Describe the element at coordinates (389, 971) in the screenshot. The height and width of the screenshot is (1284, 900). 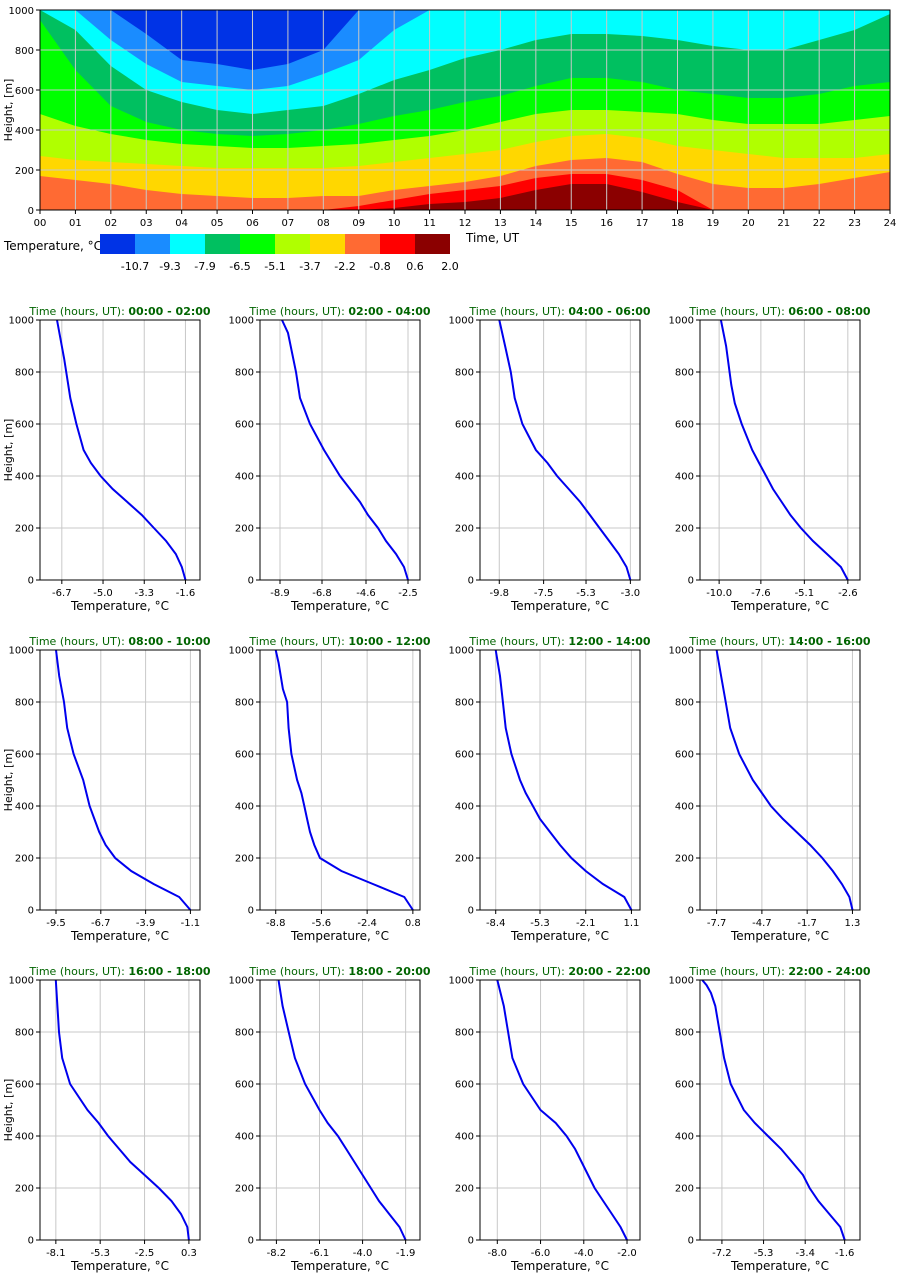
I see `profile-title-range: 18:00 - 20:00` at that location.